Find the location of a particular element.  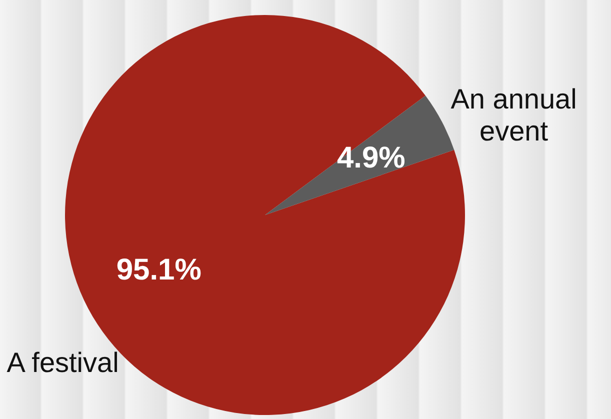

data-label: 95.1% is located at coordinates (159, 269).